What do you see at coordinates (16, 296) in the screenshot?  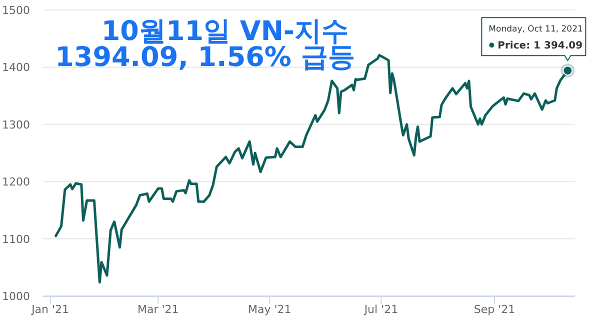 I see `y-tick-label: 1000` at bounding box center [16, 296].